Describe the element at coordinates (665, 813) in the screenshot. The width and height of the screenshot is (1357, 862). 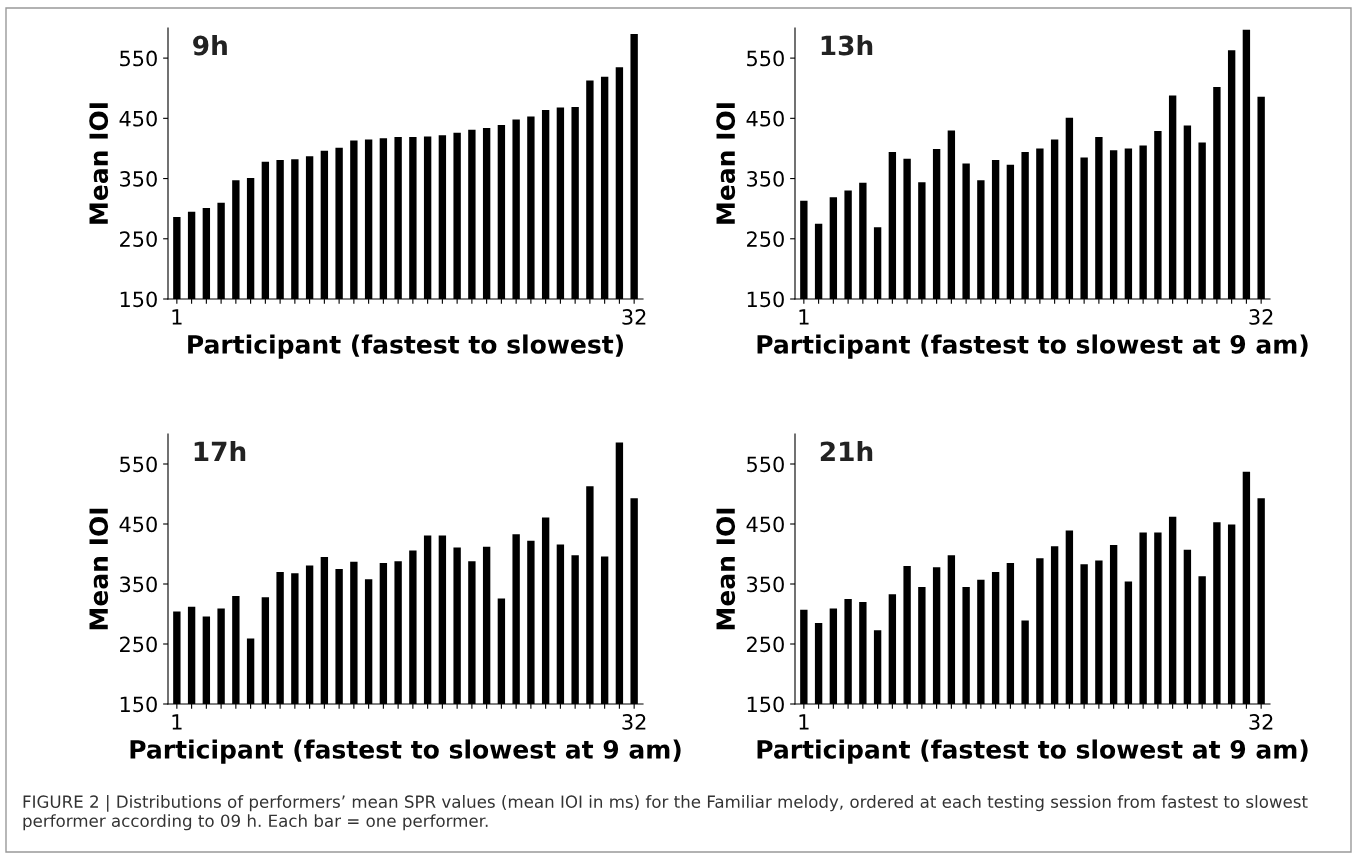
I see `caption: FIGURE 2 | Distributions of performers’ mean SPR values (mean IOI in ms) for the Familiar melody, ordered at each testing session from fastest to slowest performer according to 09 h. Each bar = one performer.` at that location.